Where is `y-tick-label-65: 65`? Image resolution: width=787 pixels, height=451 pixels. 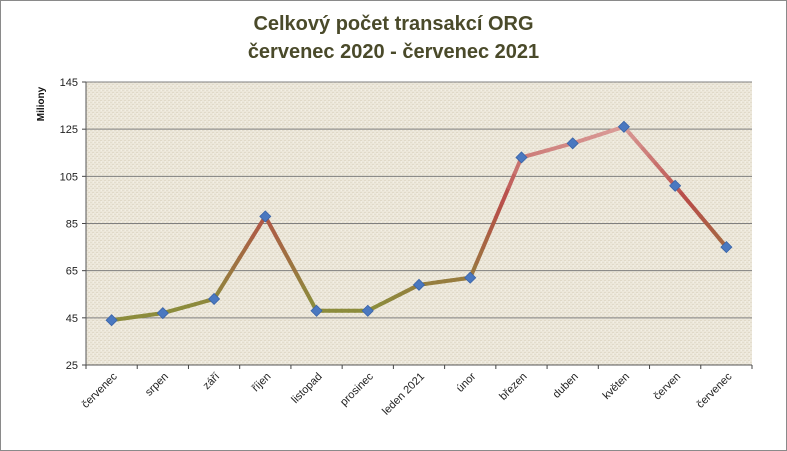
y-tick-label-65: 65 is located at coordinates (72, 272).